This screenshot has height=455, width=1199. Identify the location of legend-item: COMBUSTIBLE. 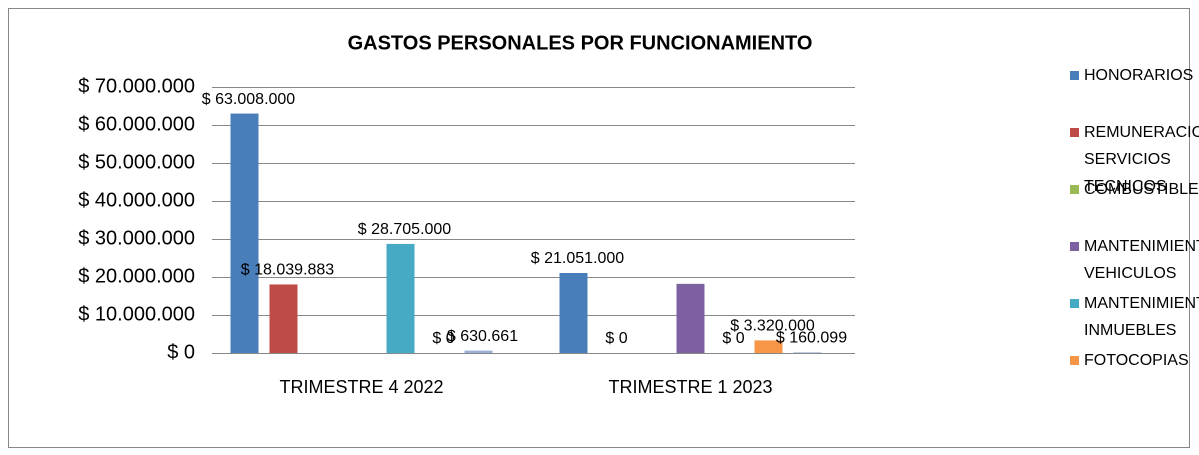
(1134, 204).